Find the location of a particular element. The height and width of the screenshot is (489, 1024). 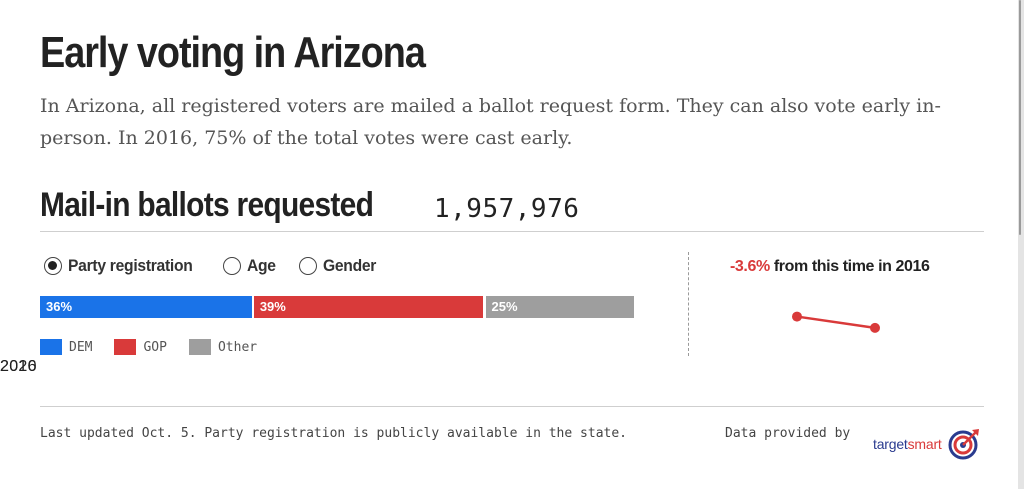

legend-swatch-gop is located at coordinates (125, 347).